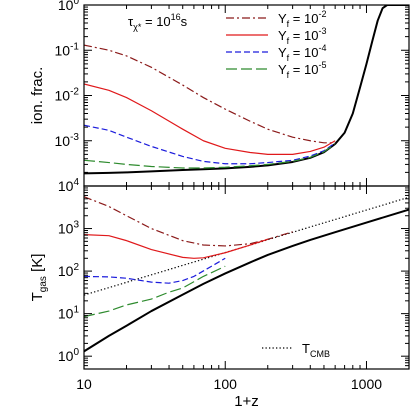 This screenshot has width=415, height=420. What do you see at coordinates (210, 119) in the screenshot?
I see `top-series-m3` at bounding box center [210, 119].